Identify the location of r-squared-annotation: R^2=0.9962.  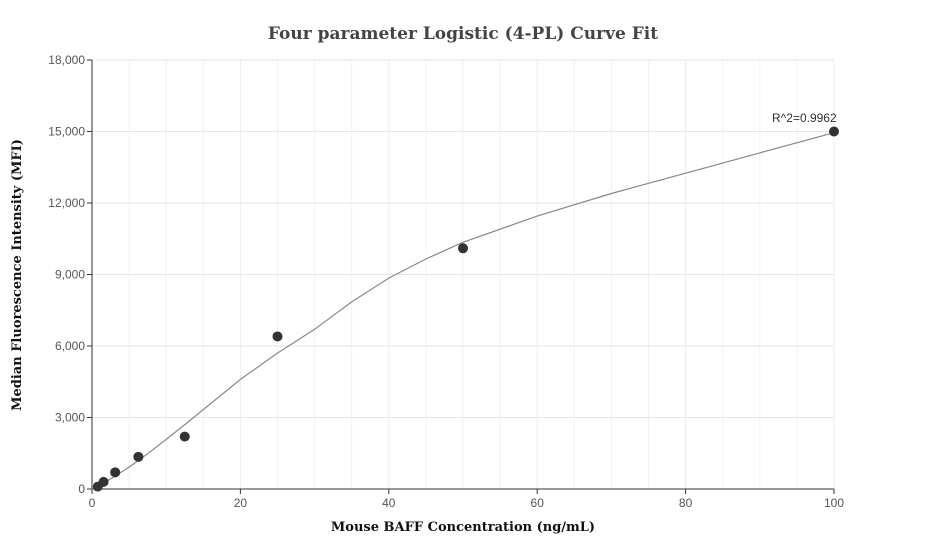
(804, 118).